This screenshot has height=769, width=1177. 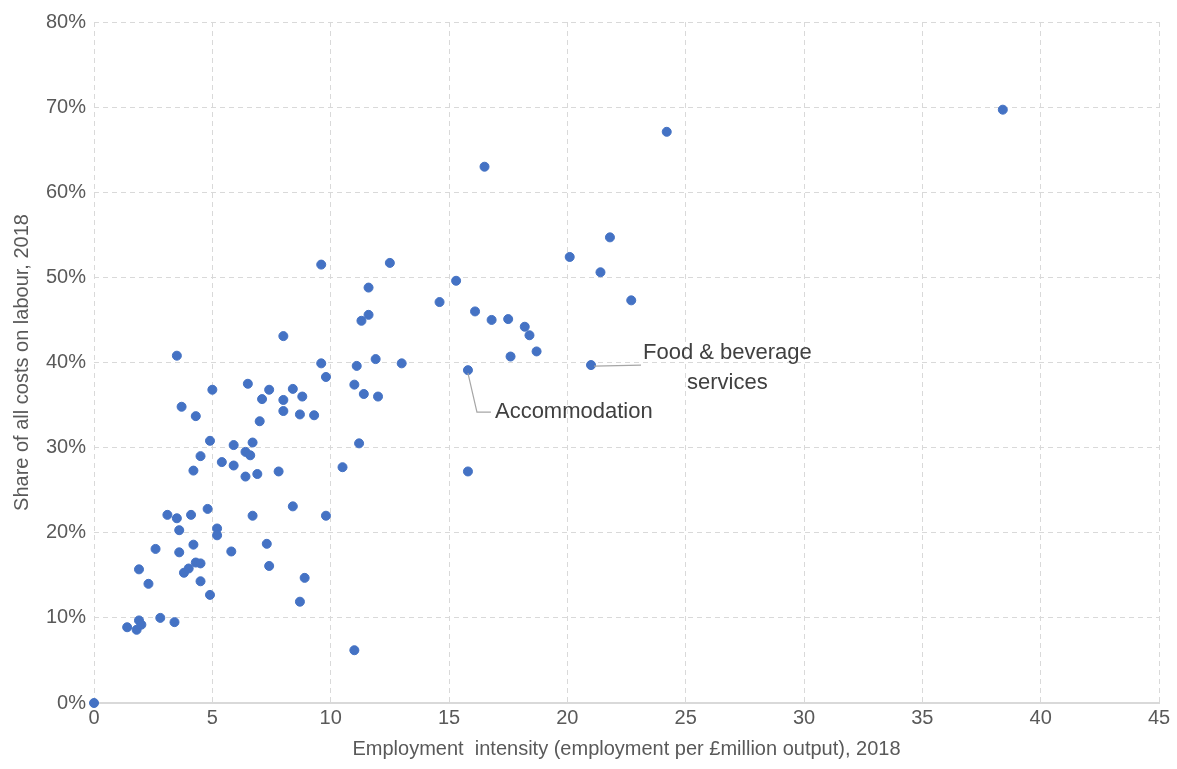 I want to click on x-tick-label: 10, so click(x=330, y=716).